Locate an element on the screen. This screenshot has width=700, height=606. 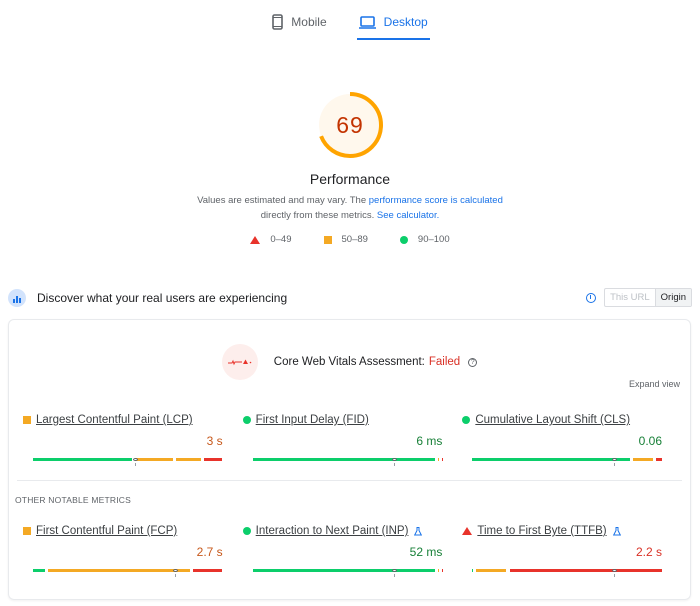
metric-fcp: First Contentful Paint (FCP) 2.7 s is located at coordinates (133, 550).